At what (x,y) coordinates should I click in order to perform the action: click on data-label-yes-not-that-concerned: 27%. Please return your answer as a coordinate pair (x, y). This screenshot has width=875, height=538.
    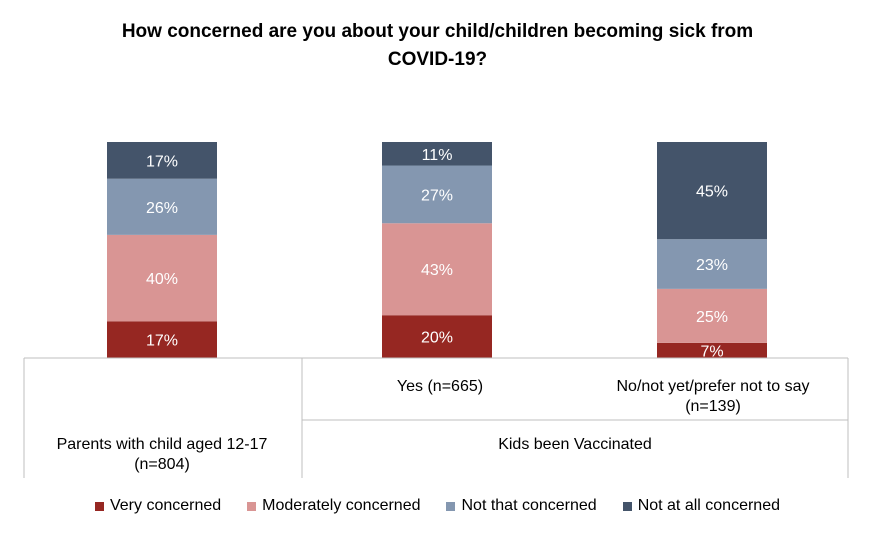
    Looking at the image, I should click on (437, 195).